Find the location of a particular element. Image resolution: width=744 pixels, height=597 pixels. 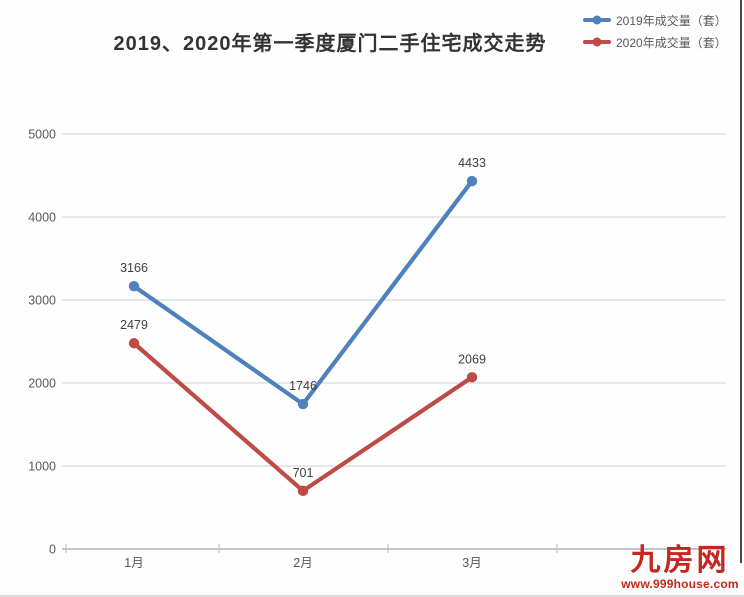

x-axis-tick-label: 2月 is located at coordinates (302, 563).